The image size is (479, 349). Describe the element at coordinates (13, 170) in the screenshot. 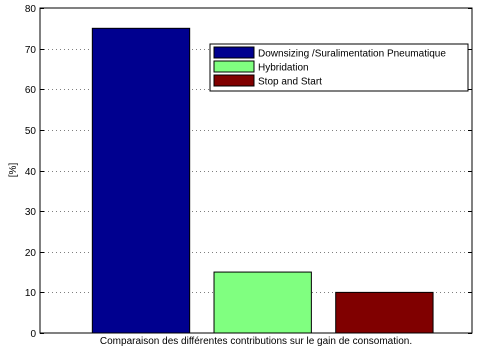

I see `y-axis-label: [%]` at that location.